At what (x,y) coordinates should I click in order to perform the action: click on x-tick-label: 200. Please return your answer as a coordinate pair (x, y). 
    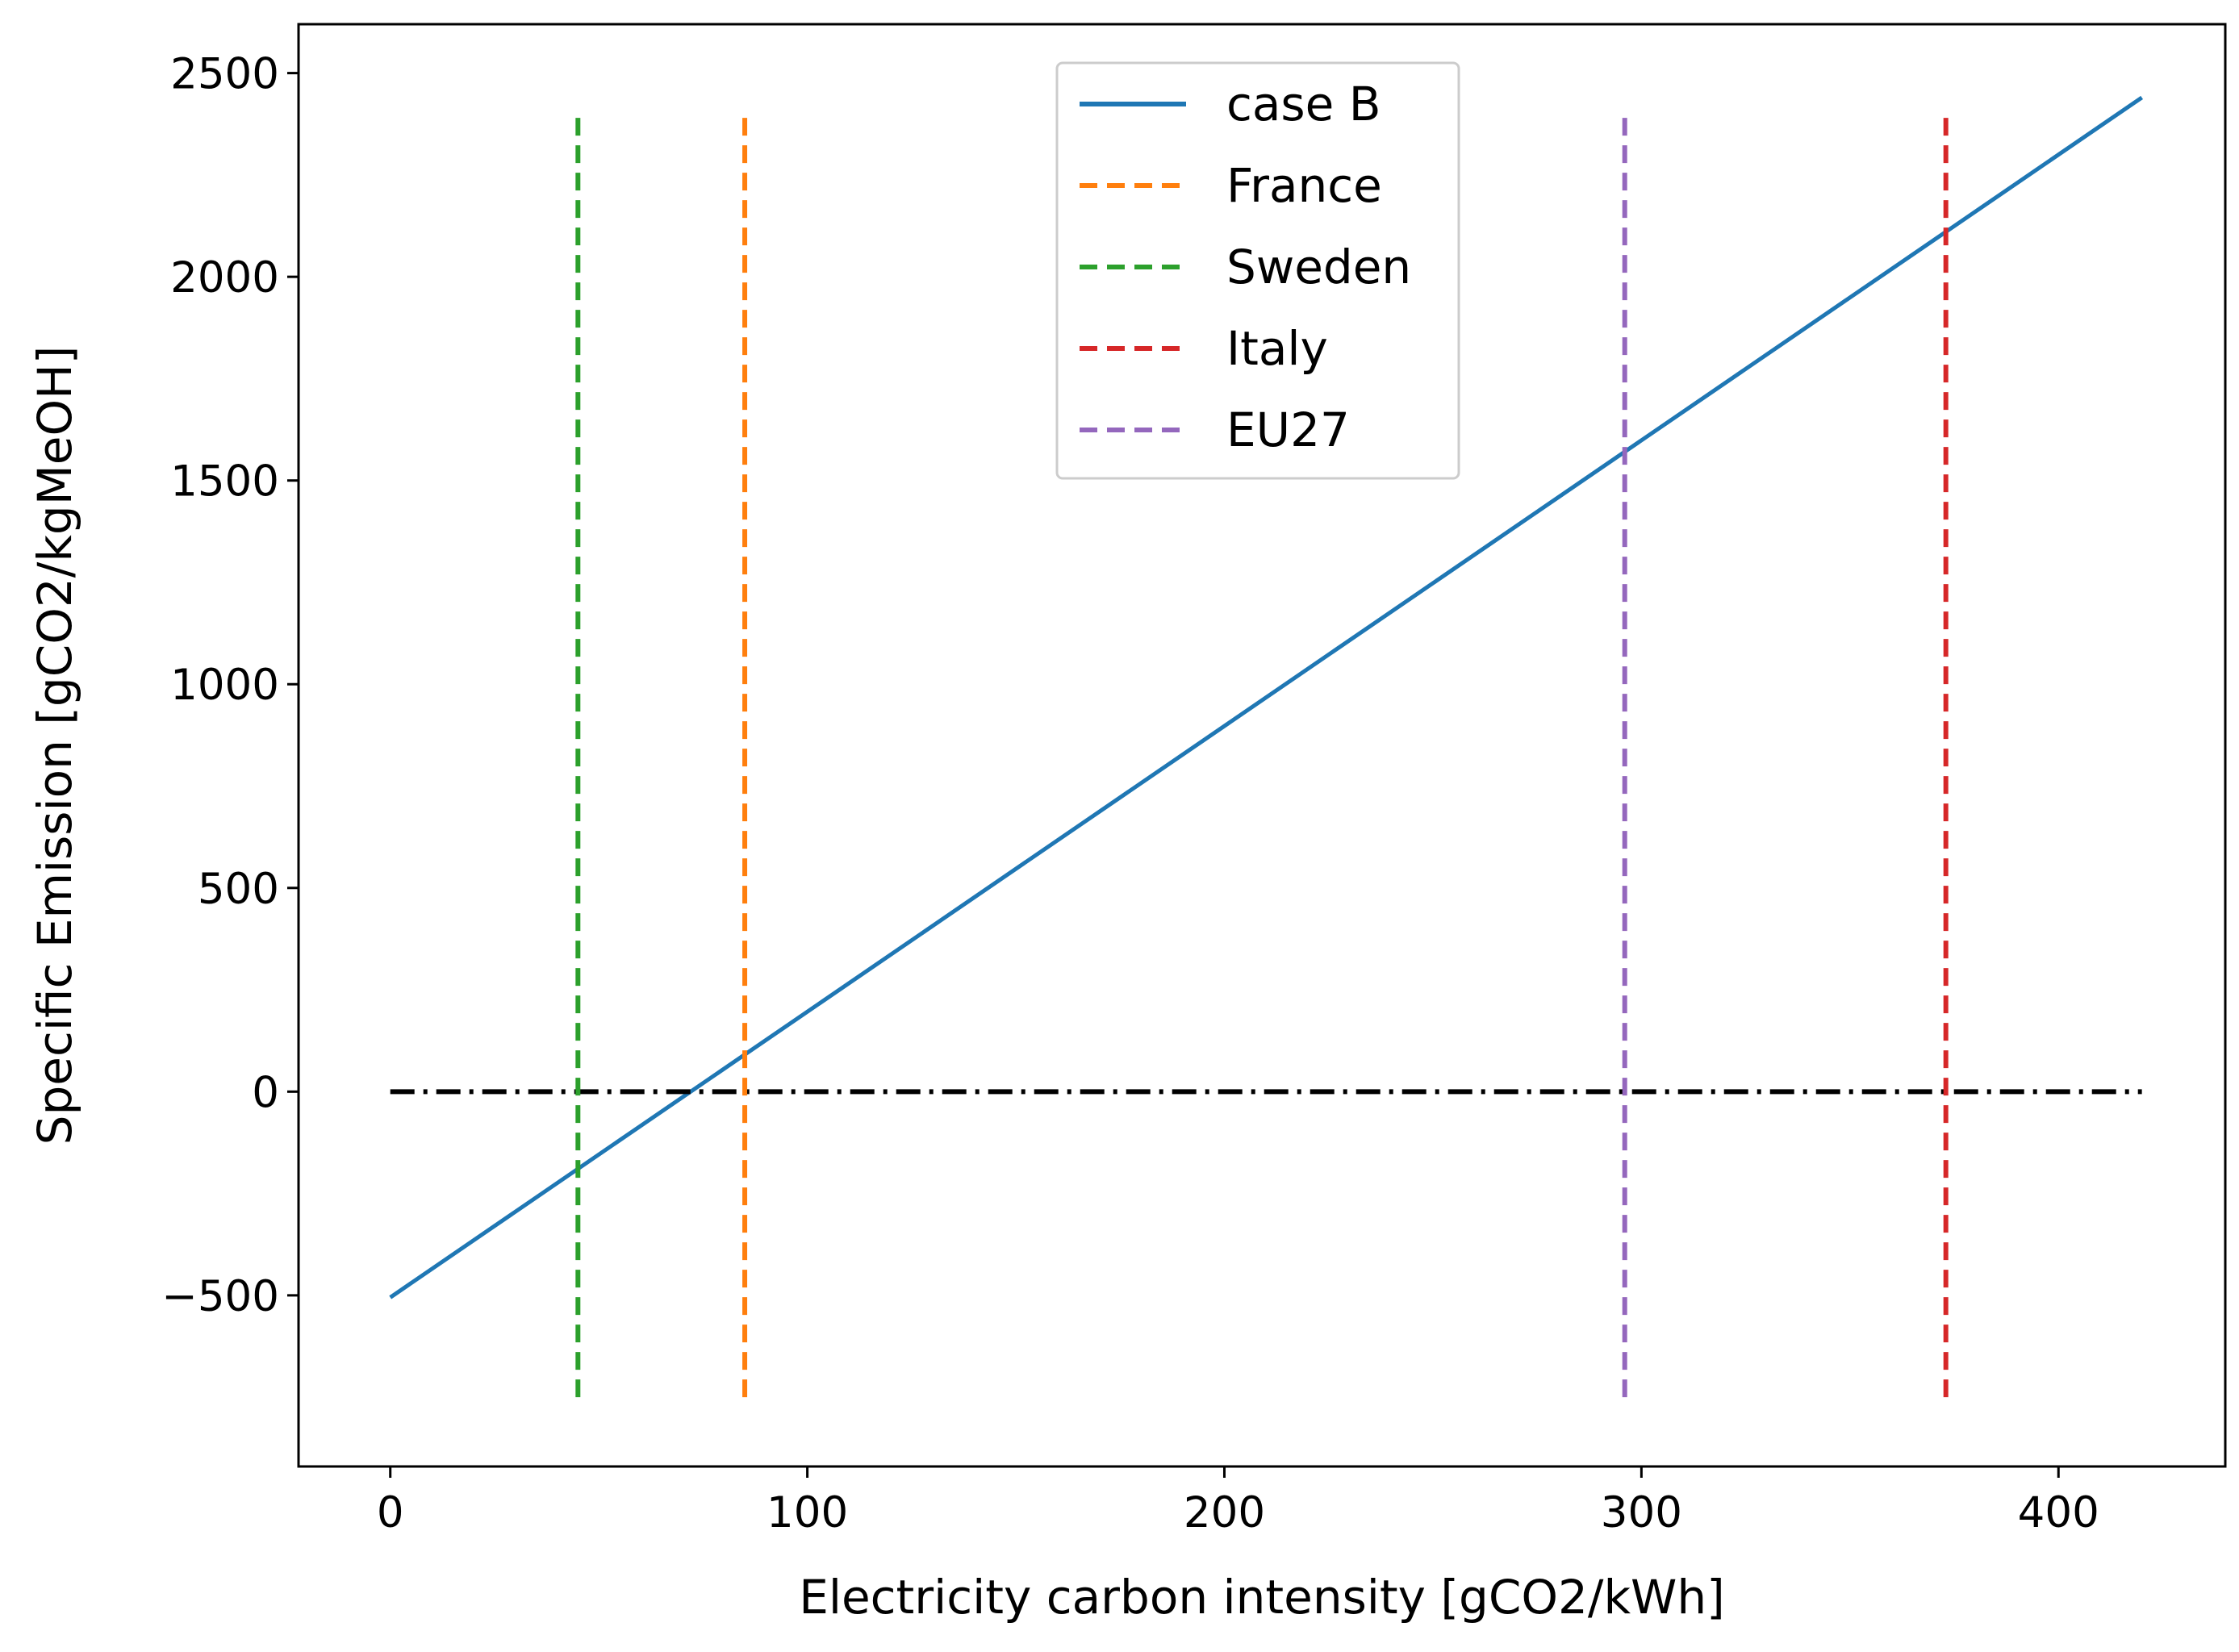
    Looking at the image, I should click on (1224, 1512).